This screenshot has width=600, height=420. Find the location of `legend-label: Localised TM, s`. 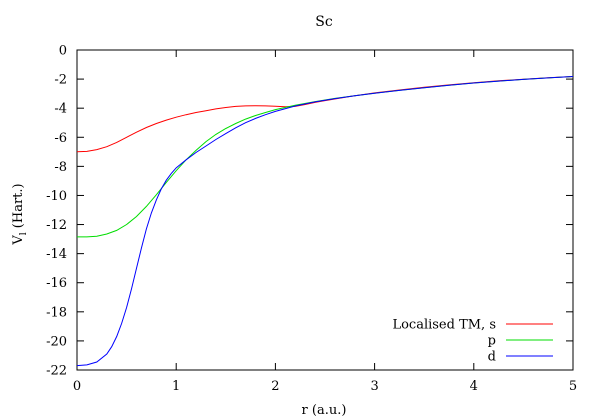

legend-label: Localised TM, s is located at coordinates (444, 325).